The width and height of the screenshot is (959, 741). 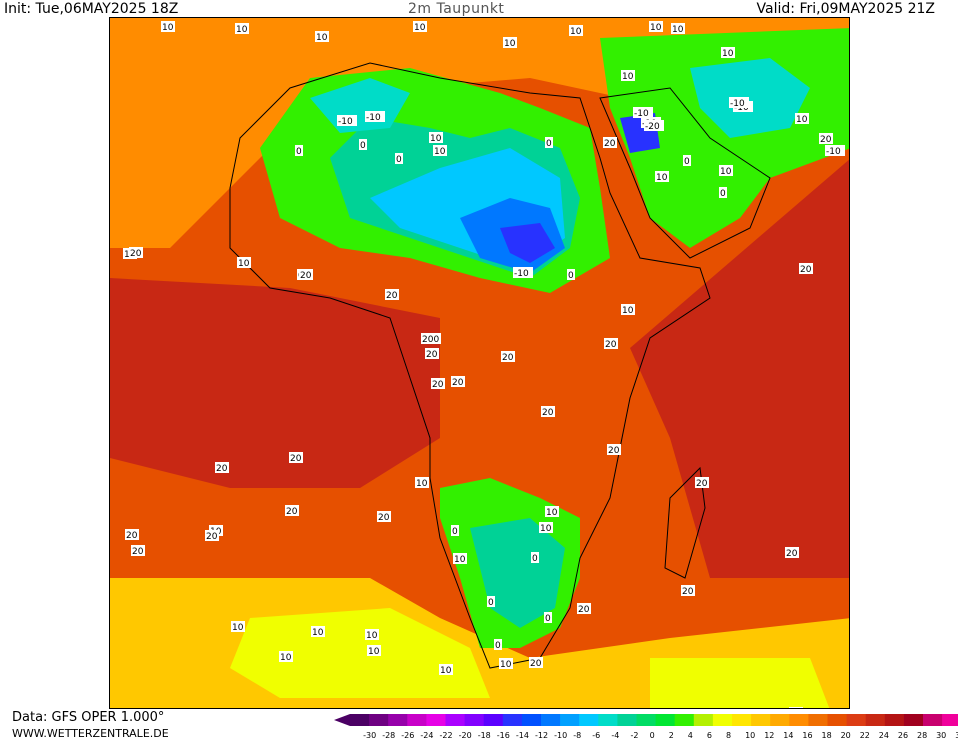 I want to click on data-source-label: Data: GFS OPER 1.000°, so click(x=88, y=717).